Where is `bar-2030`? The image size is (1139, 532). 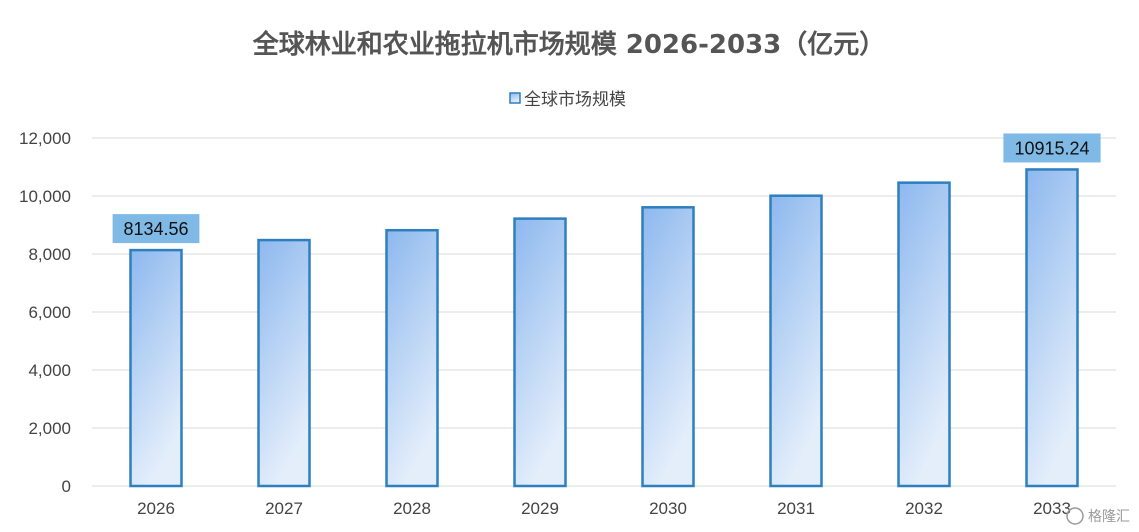 bar-2030 is located at coordinates (668, 347).